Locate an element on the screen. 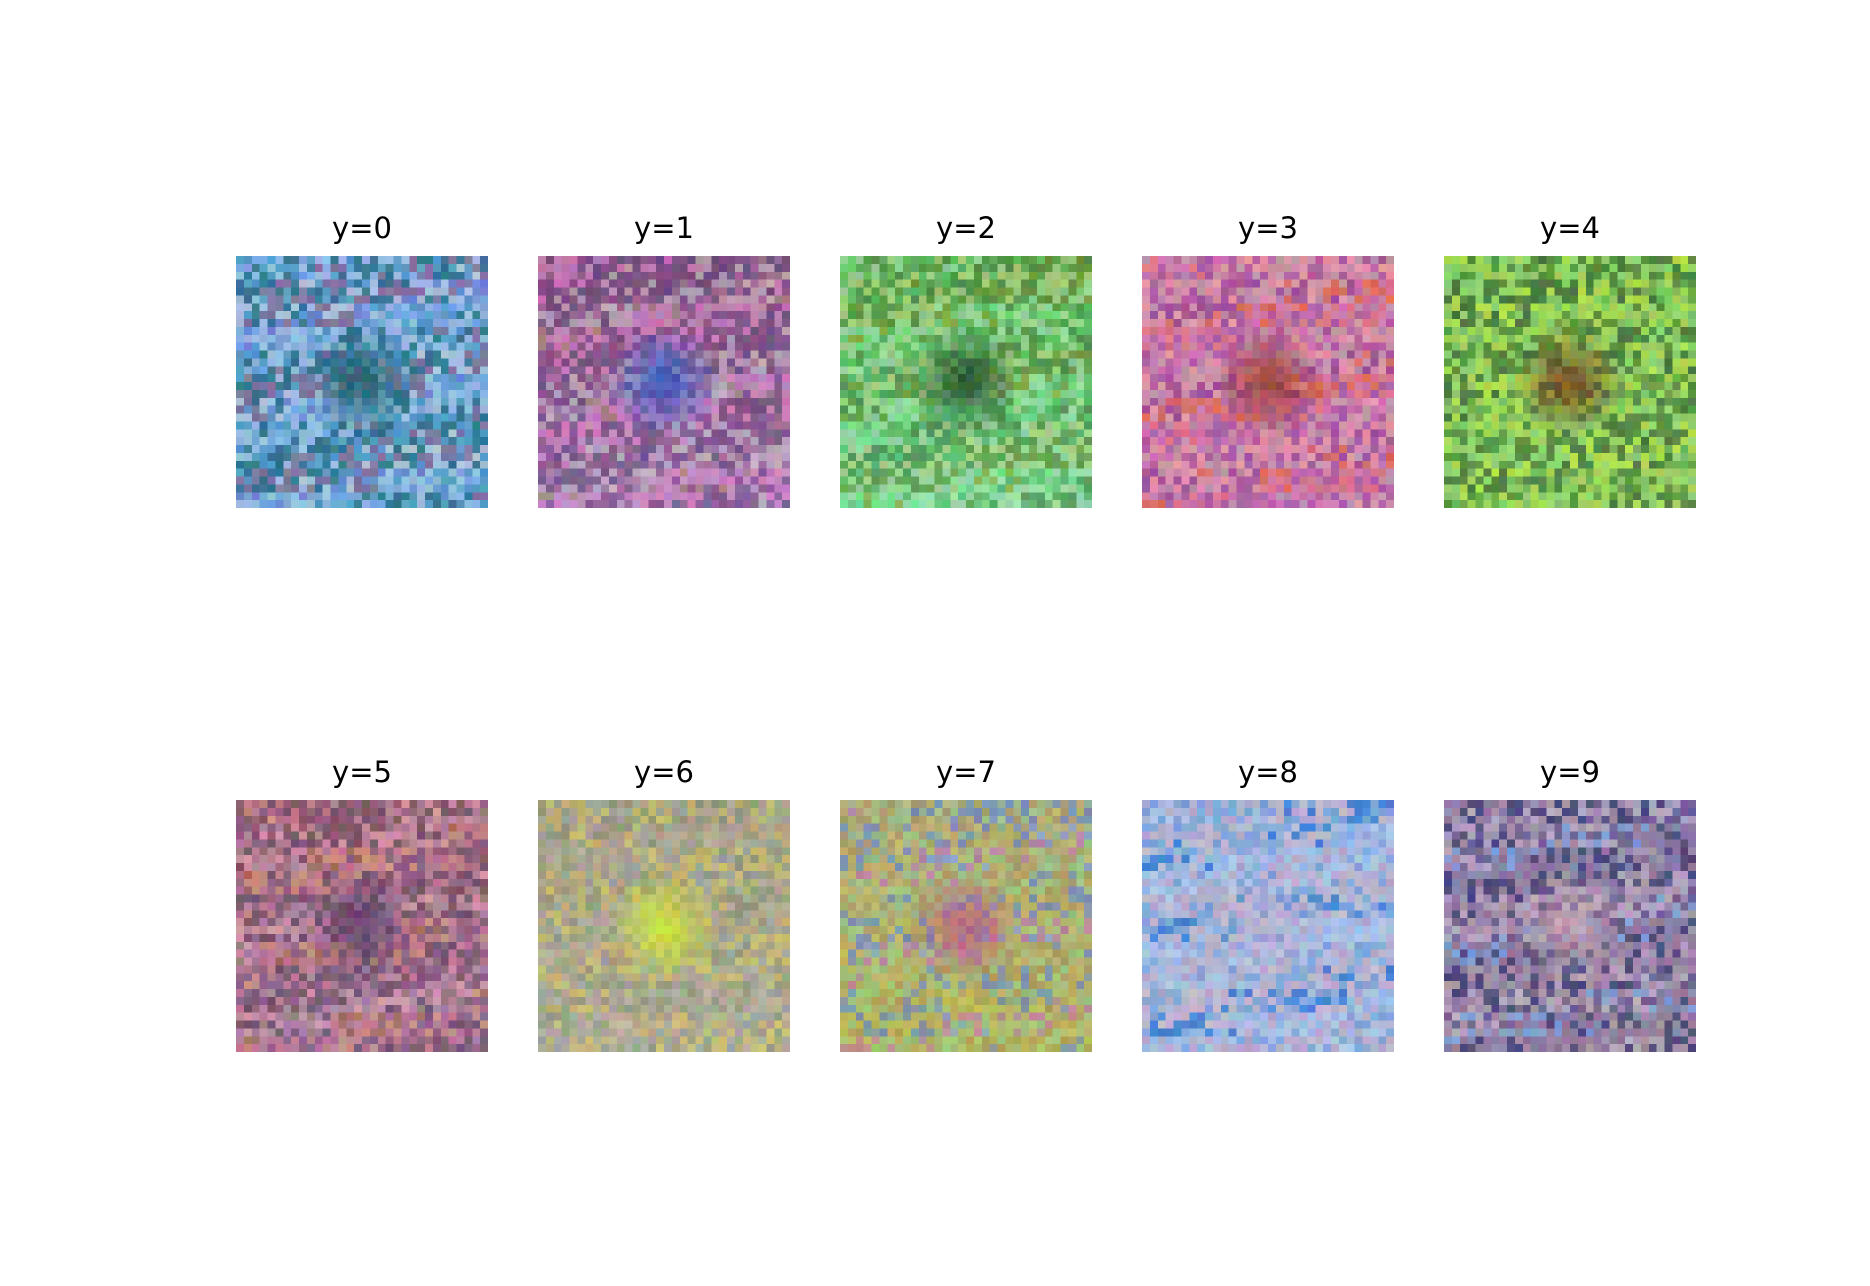  panel-title: y=5 is located at coordinates (362, 772).